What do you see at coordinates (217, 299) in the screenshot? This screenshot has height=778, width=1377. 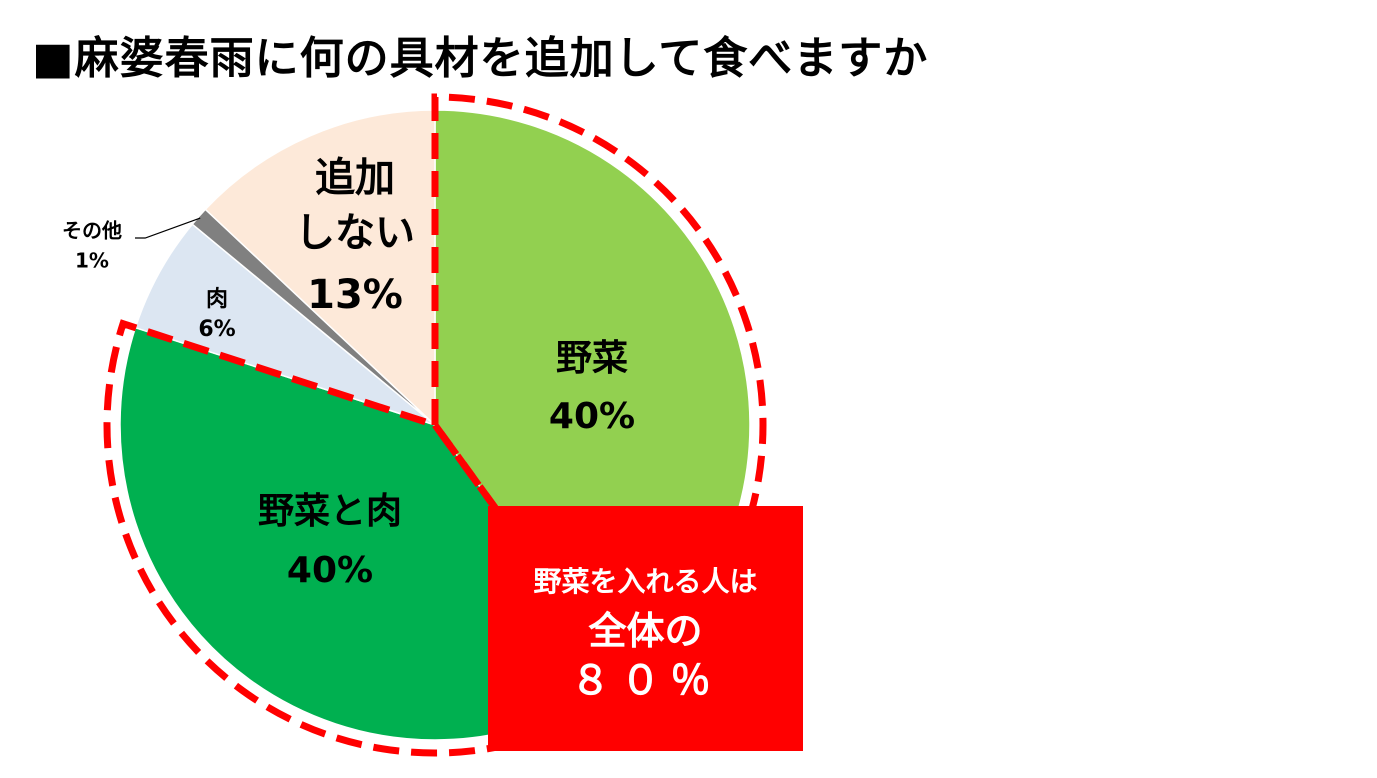 I see `slice-label-meat: 肉` at bounding box center [217, 299].